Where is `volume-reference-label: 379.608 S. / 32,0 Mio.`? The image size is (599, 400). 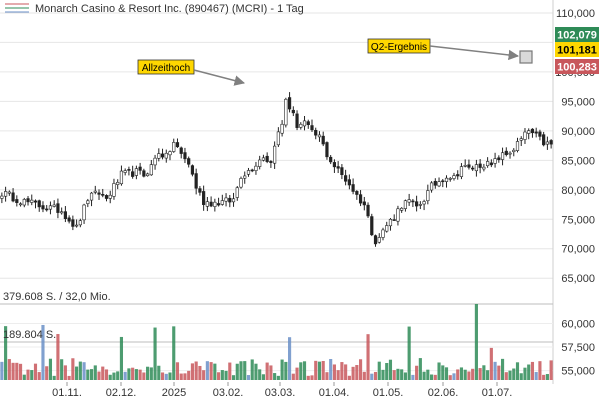
volume-reference-label: 379.608 S. / 32,0 Mio. is located at coordinates (57, 297).